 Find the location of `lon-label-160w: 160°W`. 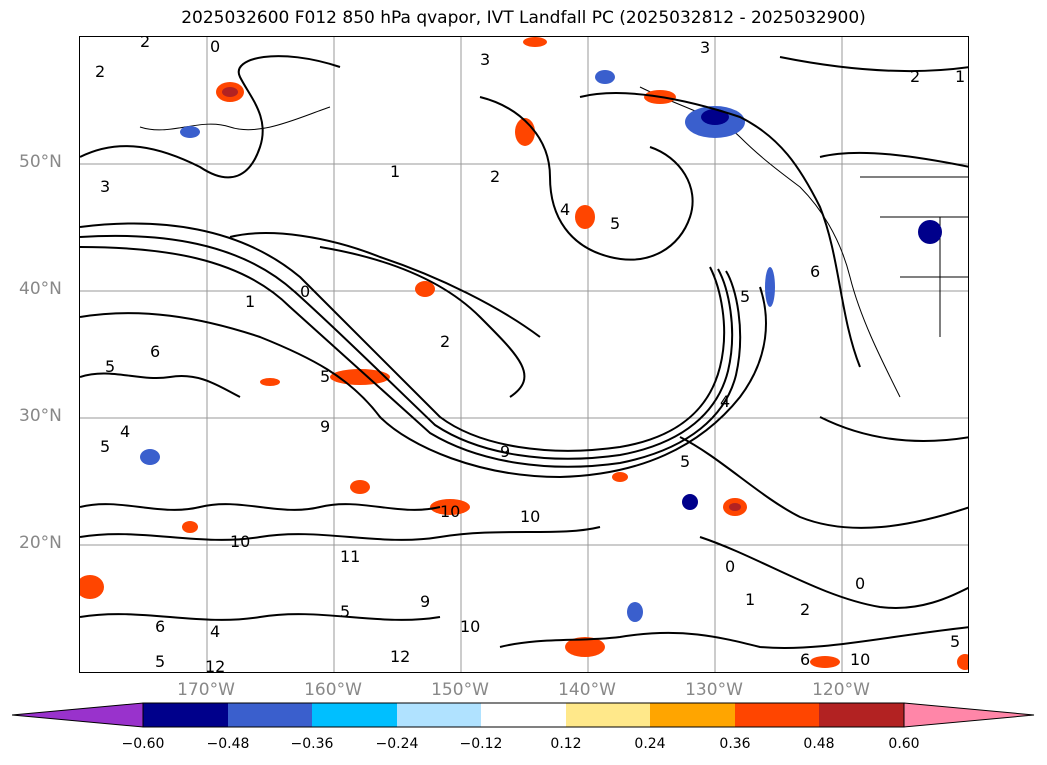

lon-label-160w: 160°W is located at coordinates (333, 690).